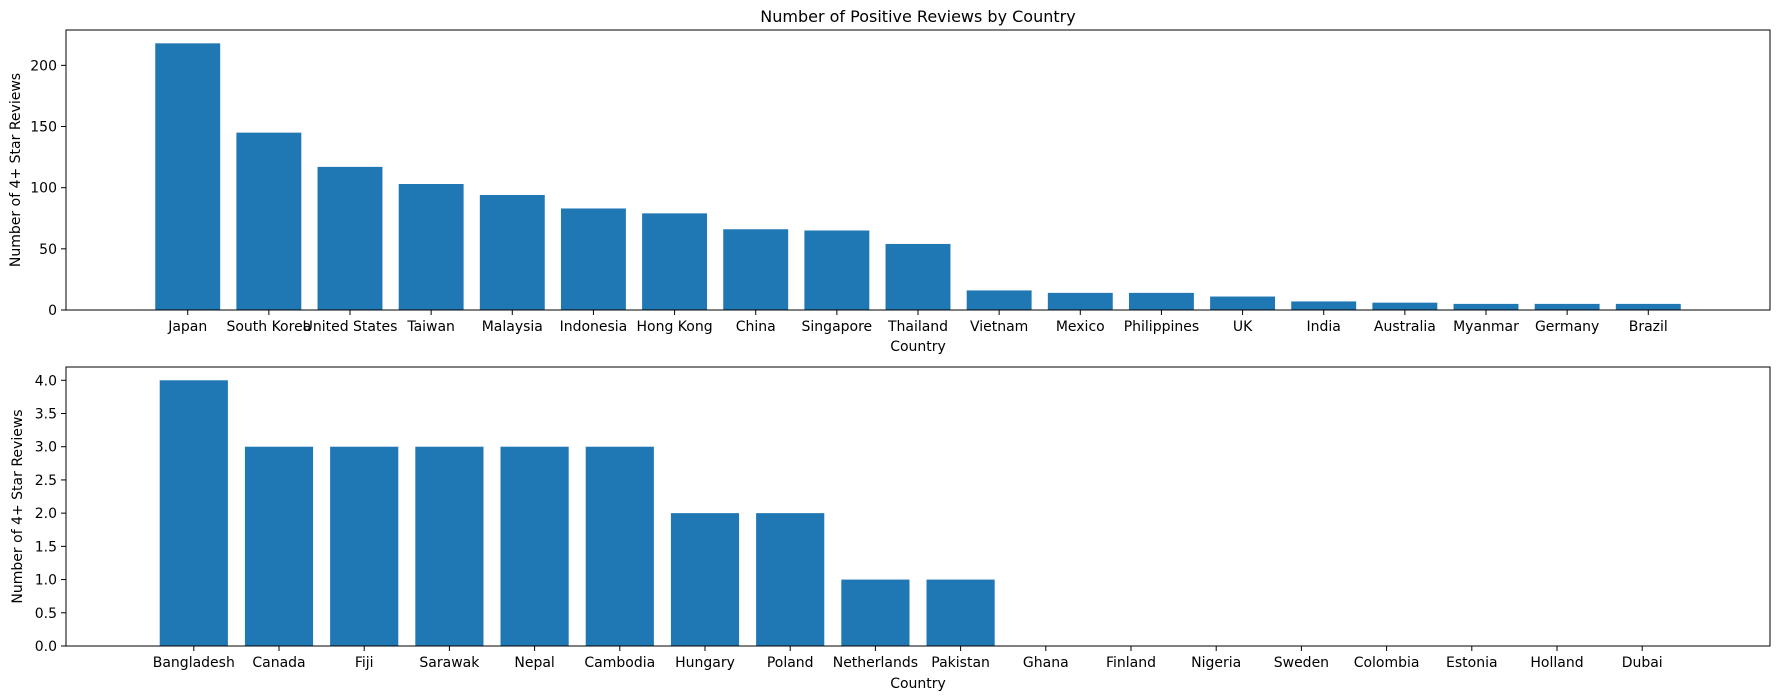  I want to click on bar-united-states, so click(350, 238).